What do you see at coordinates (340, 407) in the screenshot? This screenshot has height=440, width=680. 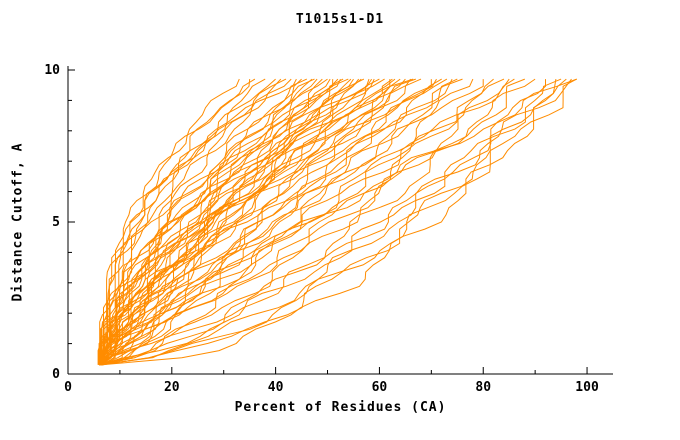 I see `x-axis-label: Percent of Residues (CA)` at bounding box center [340, 407].